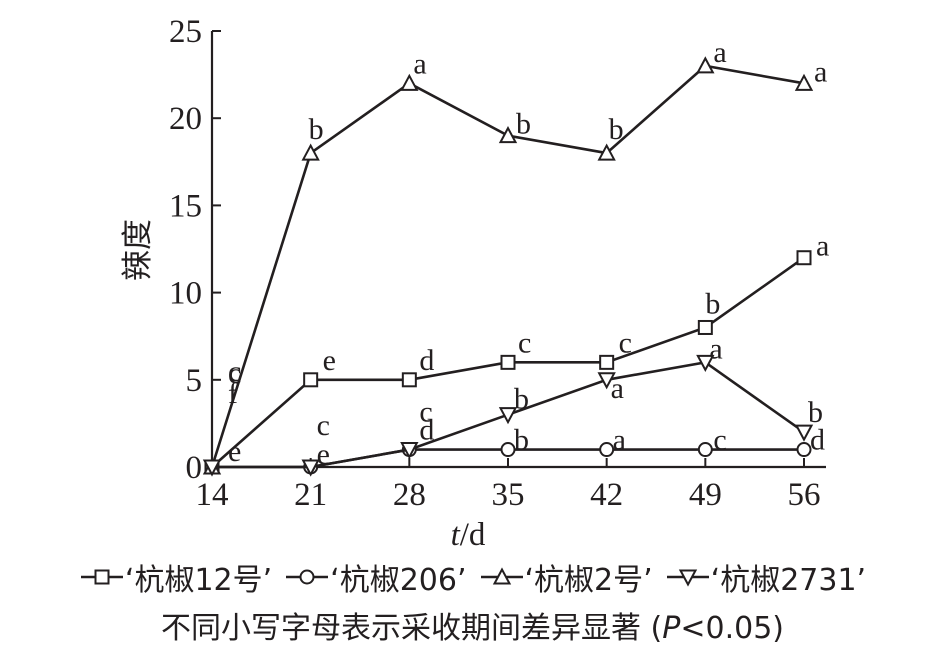 This screenshot has height=656, width=945. What do you see at coordinates (508, 495) in the screenshot?
I see `x-tick-label: 35` at bounding box center [508, 495].